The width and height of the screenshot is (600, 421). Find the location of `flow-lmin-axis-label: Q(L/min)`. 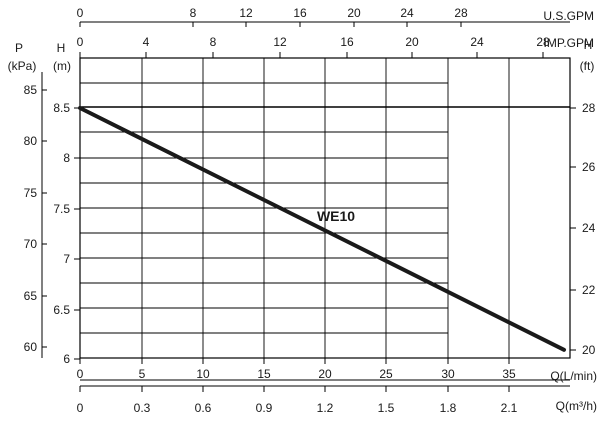

flow-lmin-axis-label: Q(L/min) is located at coordinates (573, 376).